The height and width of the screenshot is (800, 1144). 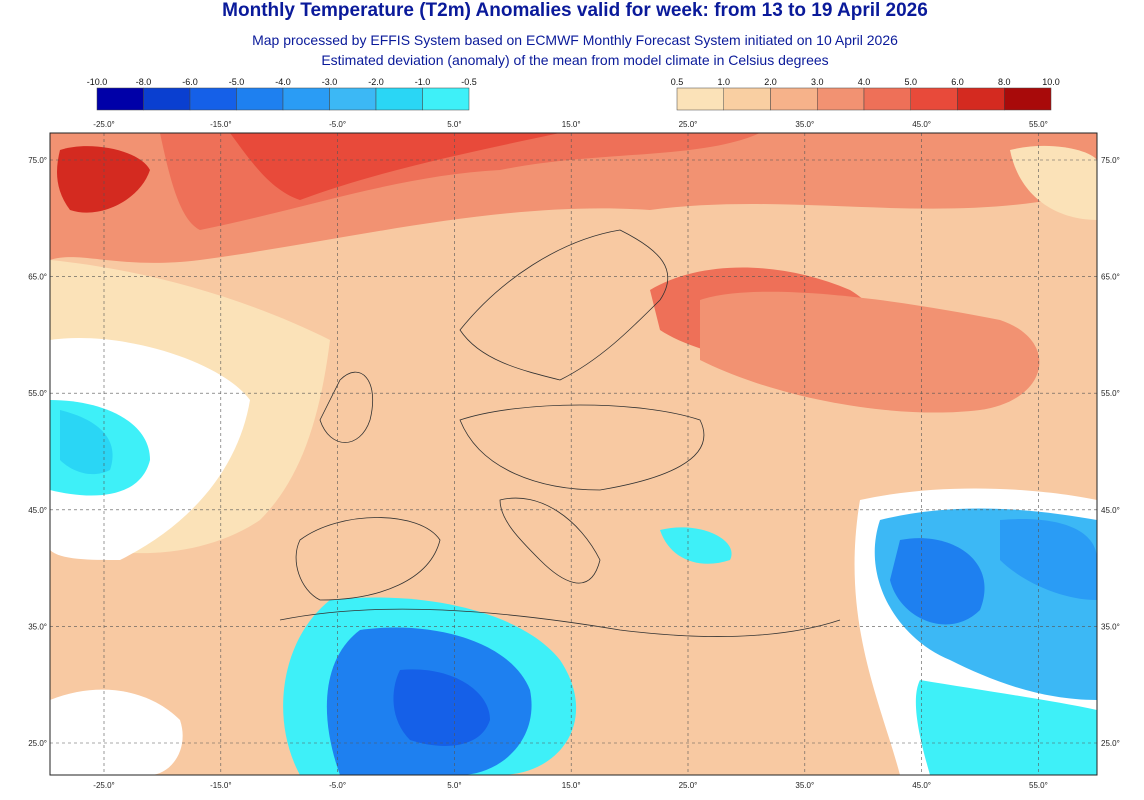 What do you see at coordinates (1051, 82) in the screenshot?
I see `colorbar-label: 10.0` at bounding box center [1051, 82].